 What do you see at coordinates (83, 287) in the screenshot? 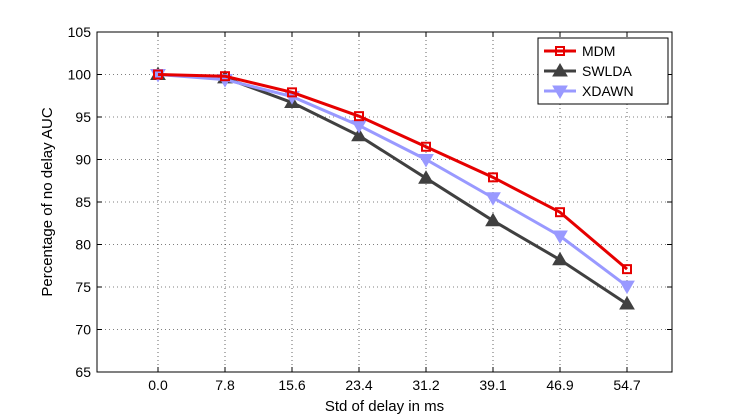
I see `y-tick-label: 75` at bounding box center [83, 287].